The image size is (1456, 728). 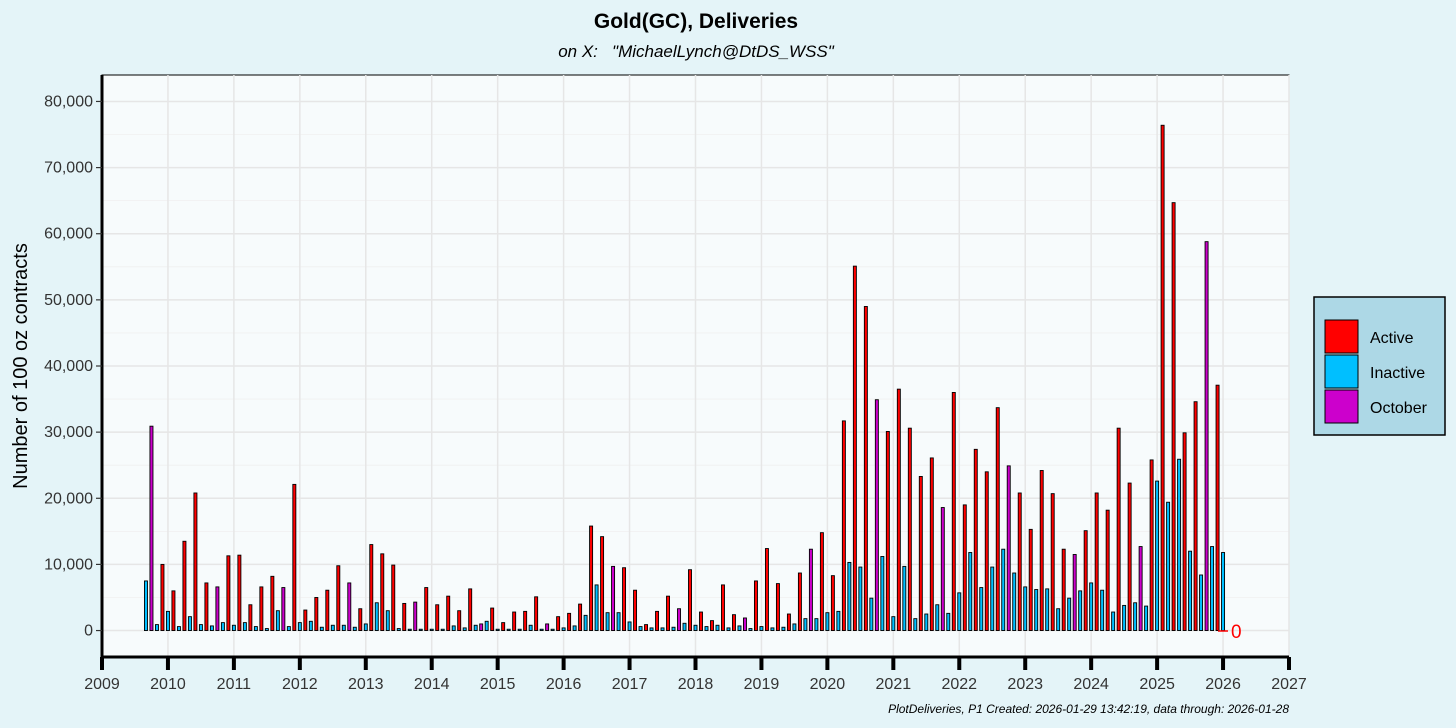 I want to click on x-tick-label: 2022, so click(x=959, y=684).